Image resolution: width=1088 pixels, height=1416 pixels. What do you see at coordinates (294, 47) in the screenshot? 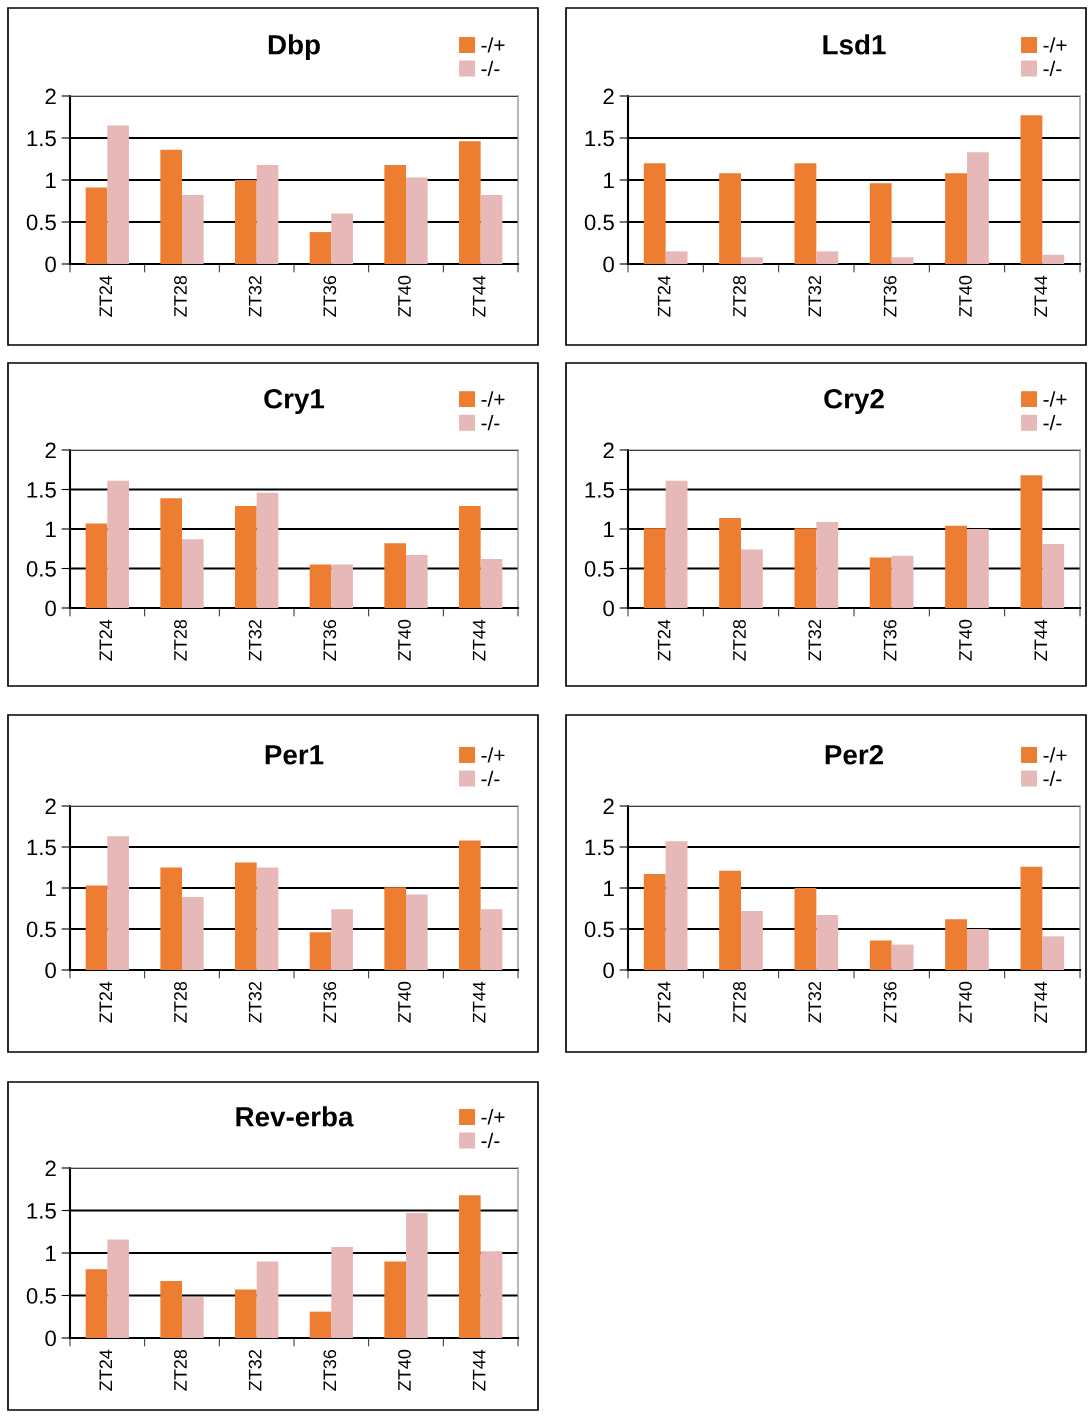
I see `chart-title: Dbp` at bounding box center [294, 47].